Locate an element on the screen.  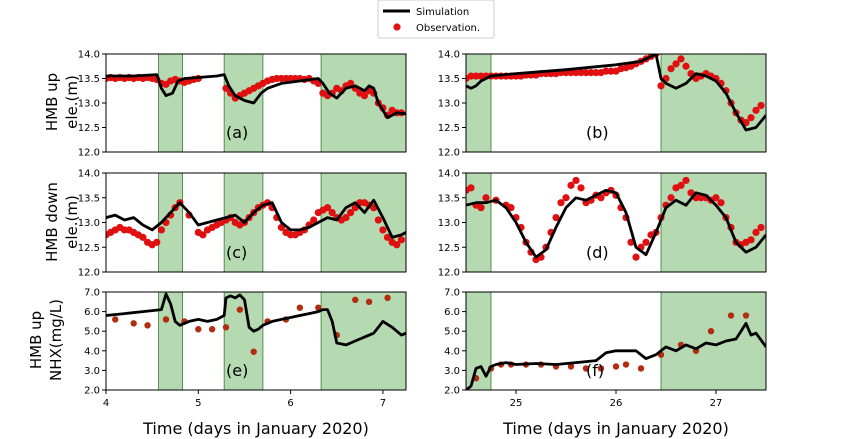
y-tick-label: 4.0 is located at coordinates (92, 351).